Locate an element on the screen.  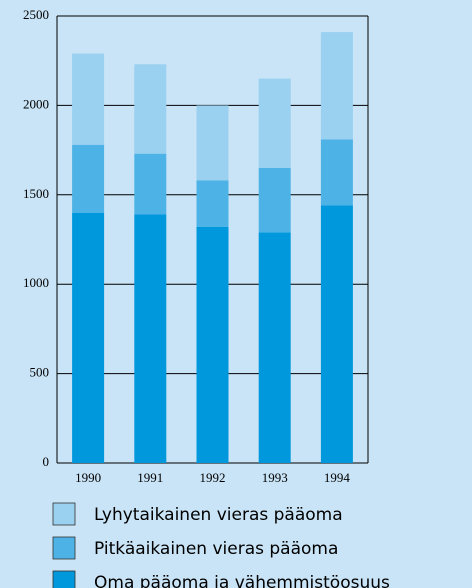
x-tick-label: 1992 is located at coordinates (213, 477).